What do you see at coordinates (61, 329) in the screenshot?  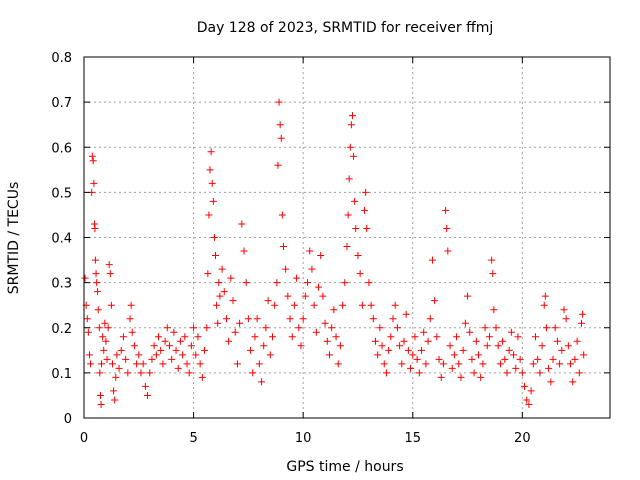 I see `y-tick-label: 0.2` at bounding box center [61, 329].